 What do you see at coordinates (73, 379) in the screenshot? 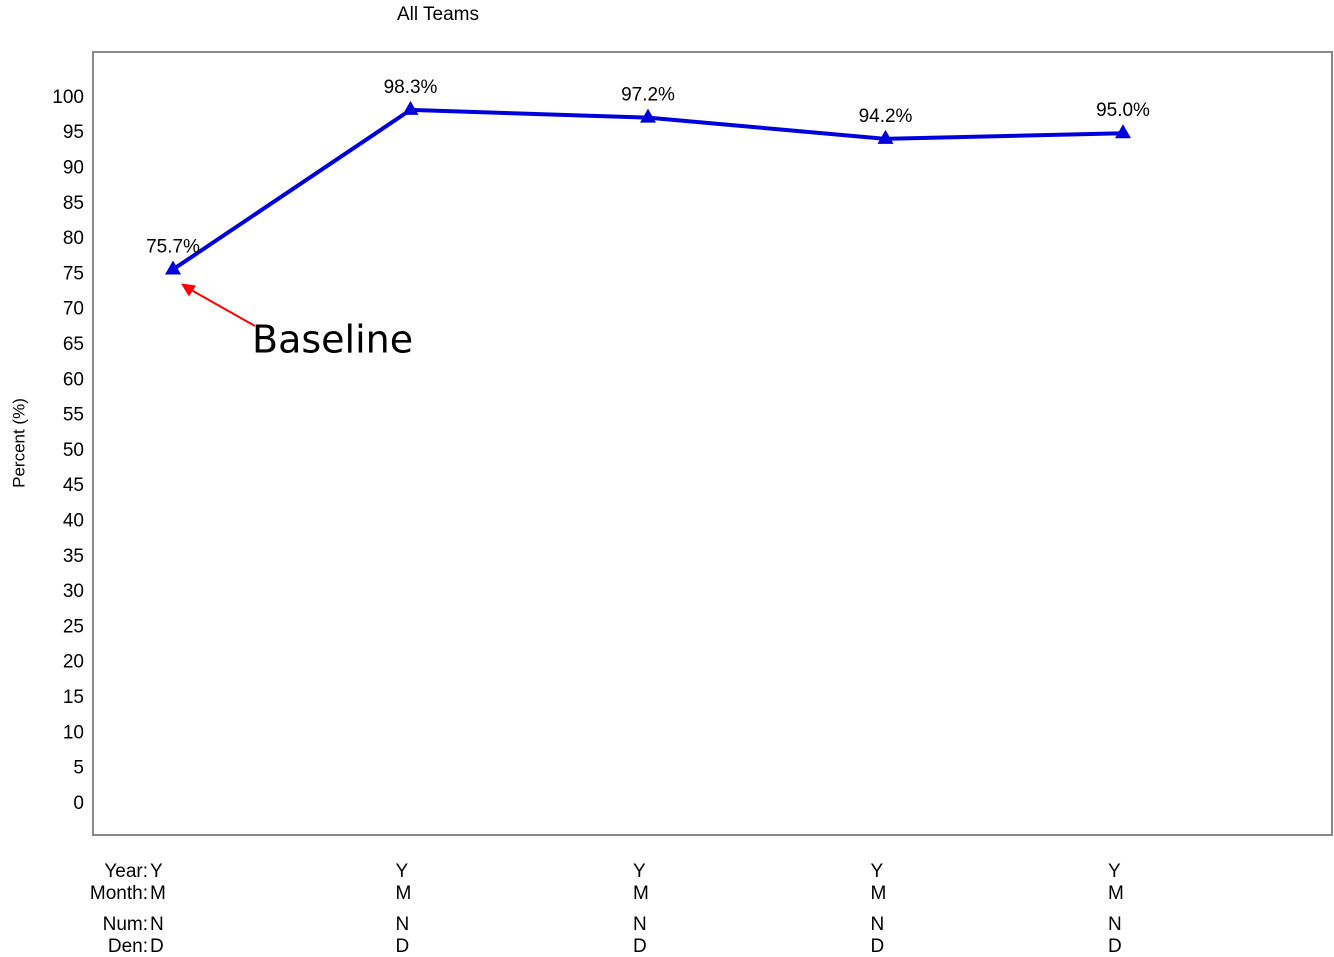
I see `y-tick-label: 60` at bounding box center [73, 379].